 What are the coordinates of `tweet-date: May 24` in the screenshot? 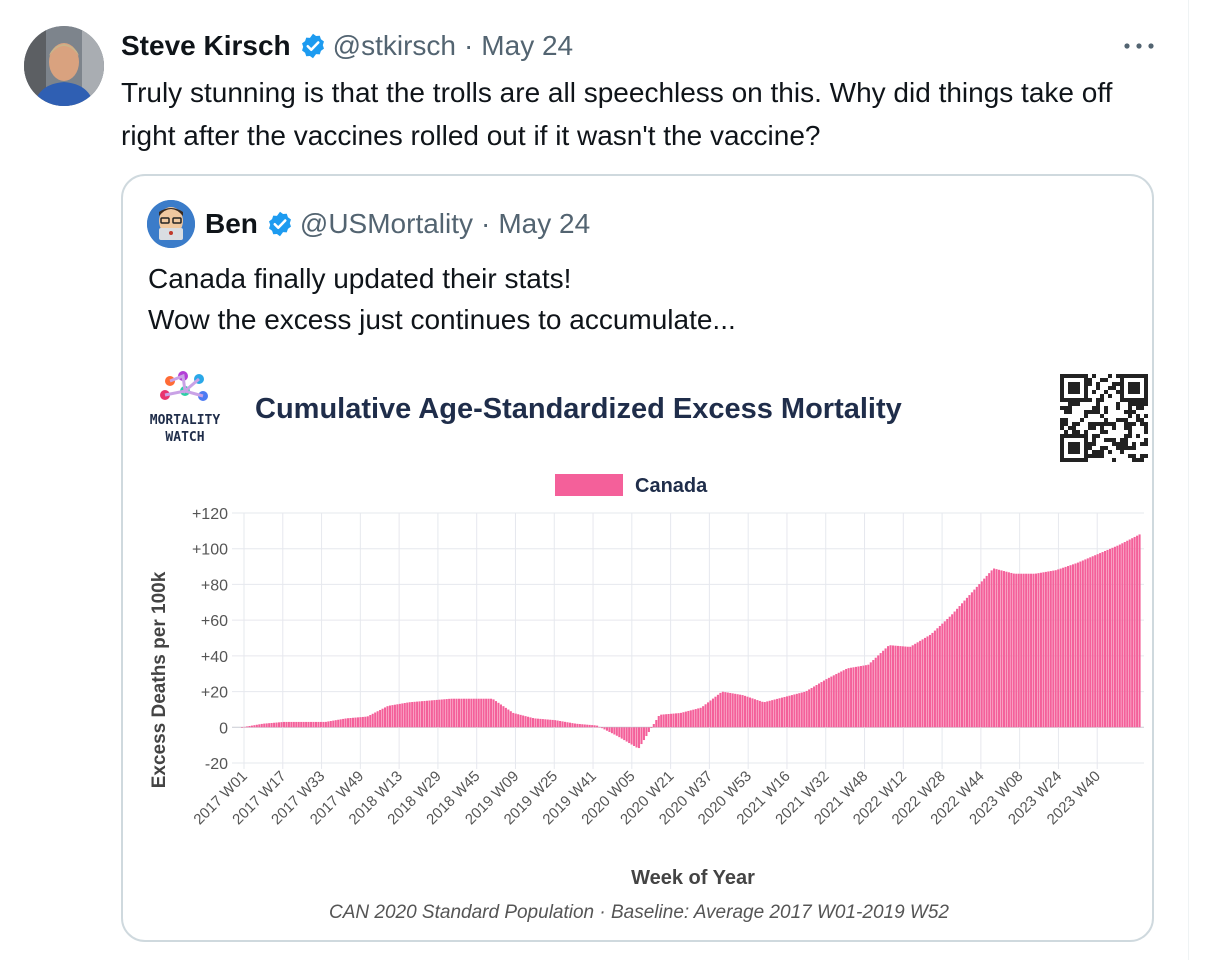 It's located at (527, 45).